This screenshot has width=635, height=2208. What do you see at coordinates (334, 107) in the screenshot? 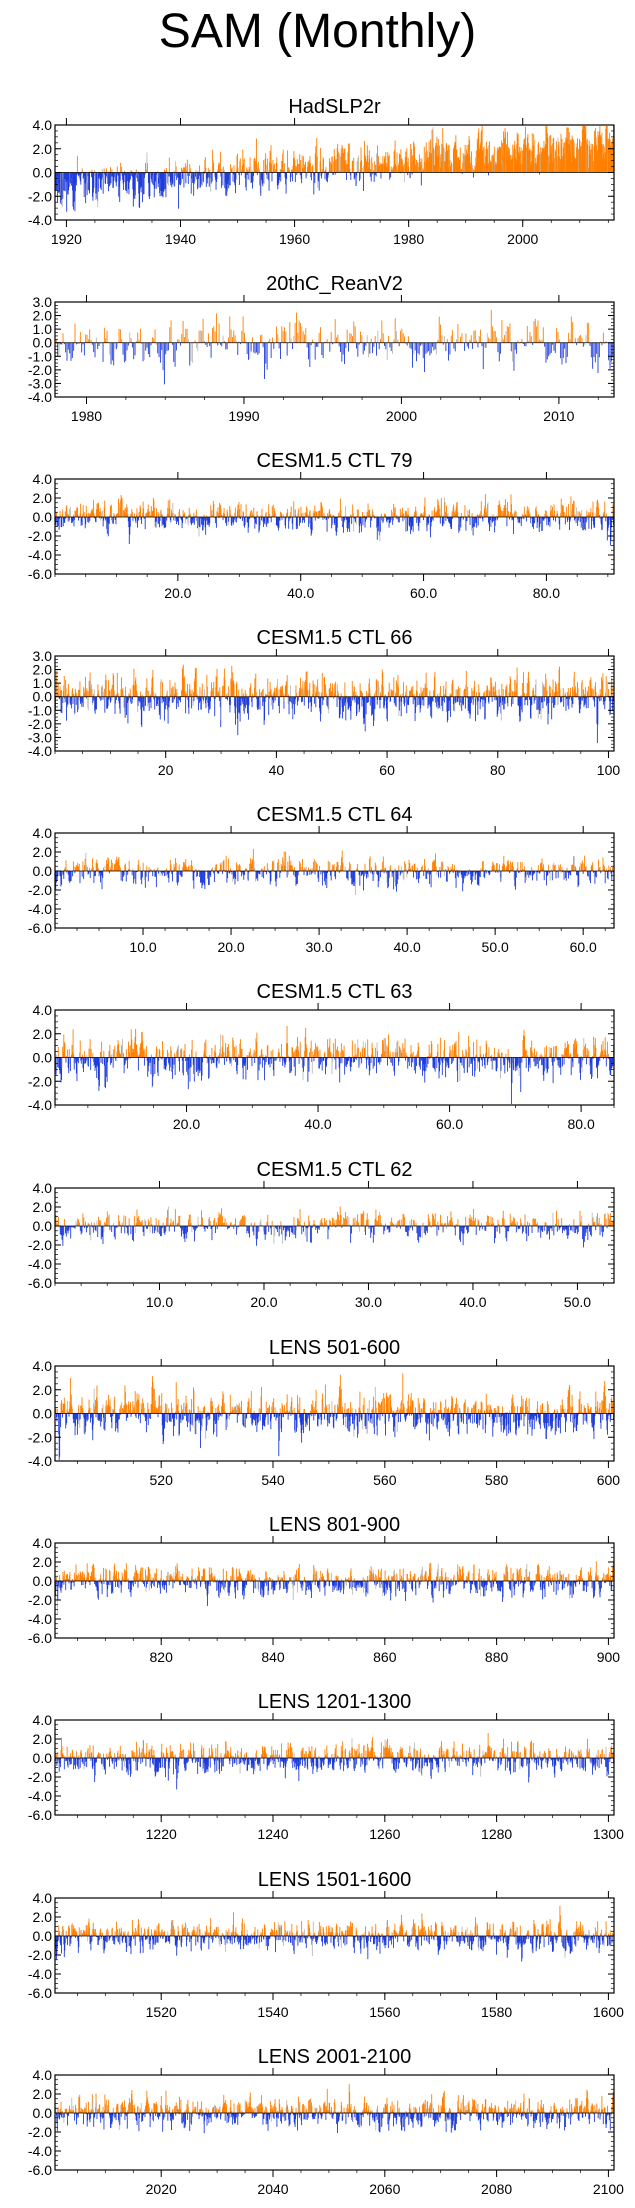
I see `chart-title: HadSLP2r` at bounding box center [334, 107].